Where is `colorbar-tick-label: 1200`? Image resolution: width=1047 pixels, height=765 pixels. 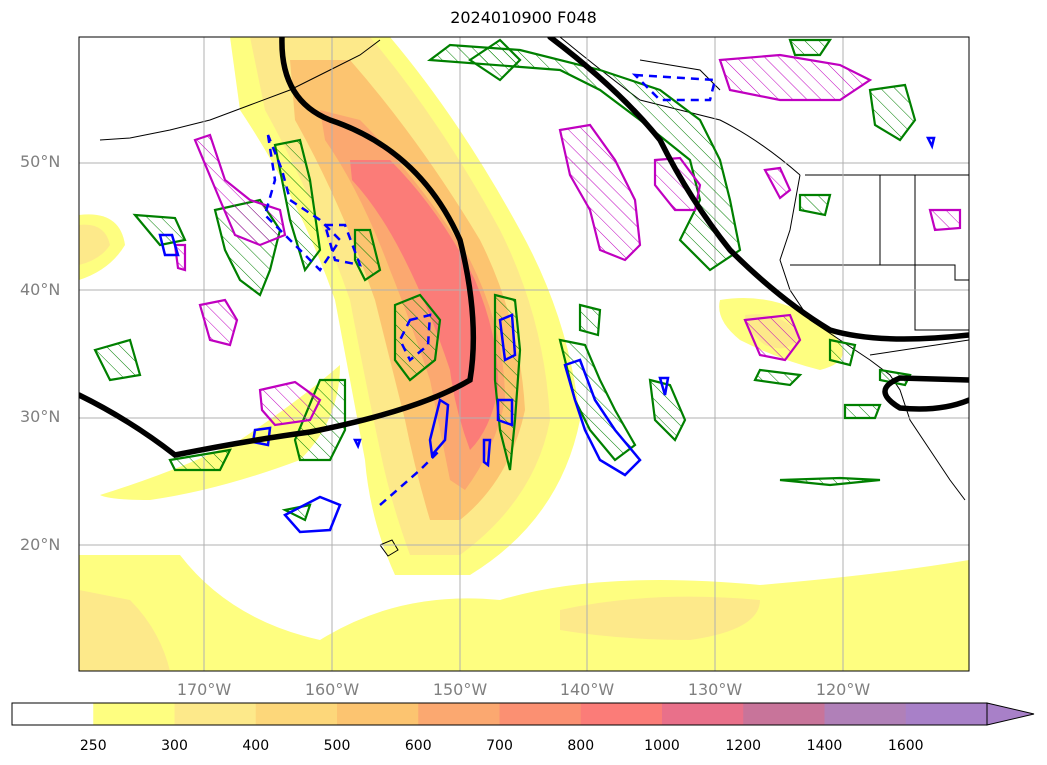 colorbar-tick-label: 1200 is located at coordinates (743, 746).